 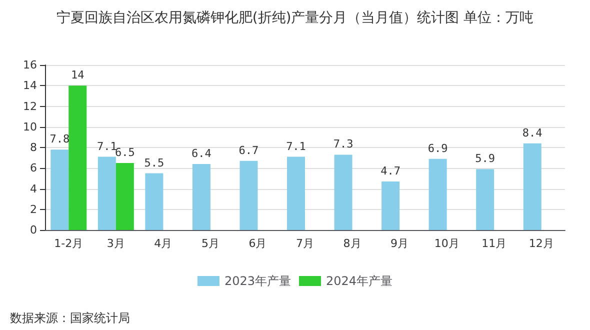 I want to click on y-tick-label: 4, so click(x=33, y=189).